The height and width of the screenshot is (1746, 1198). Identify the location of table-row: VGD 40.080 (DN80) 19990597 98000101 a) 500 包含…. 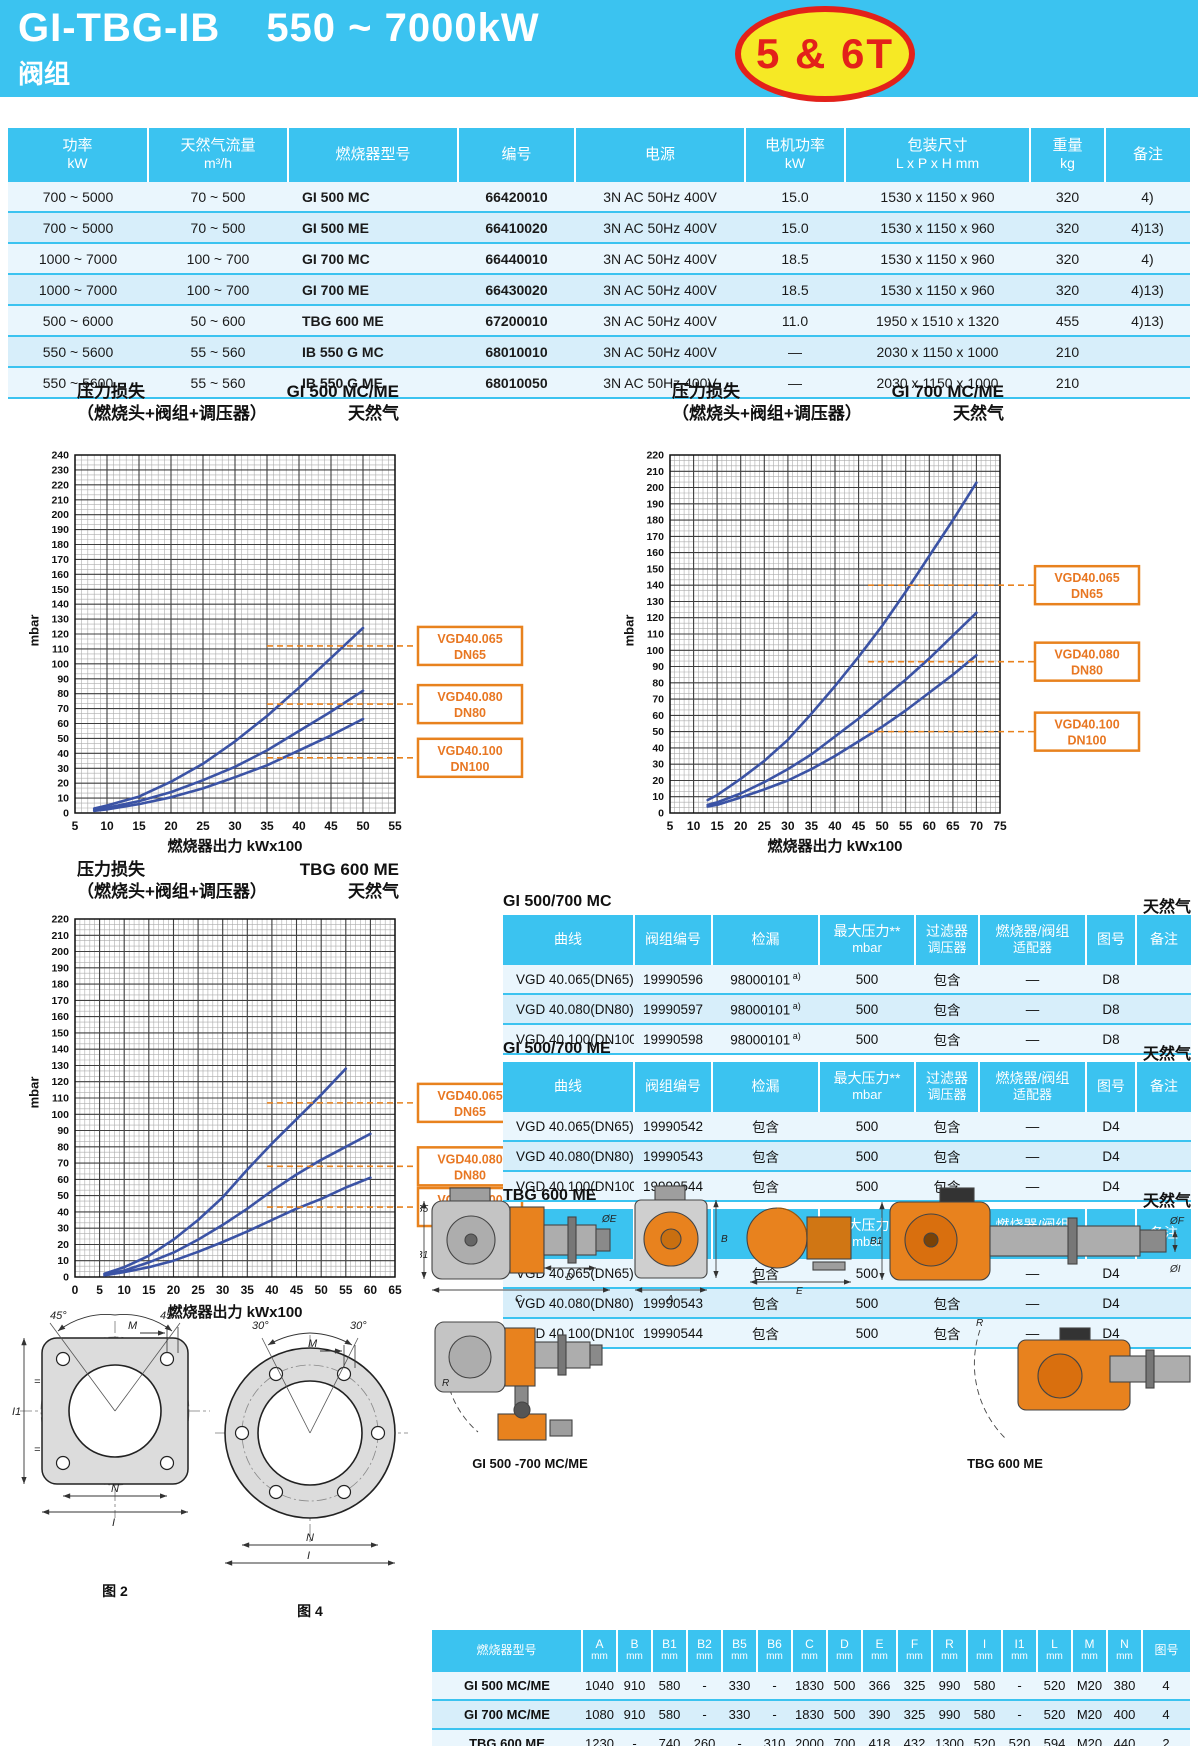
(847, 1008).